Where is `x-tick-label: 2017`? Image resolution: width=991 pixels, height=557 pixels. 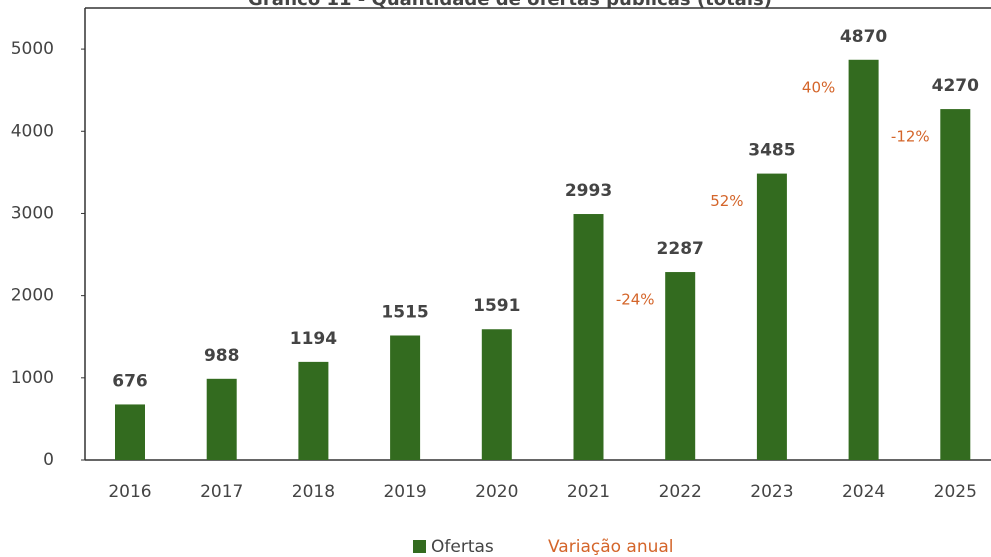 x-tick-label: 2017 is located at coordinates (221, 492).